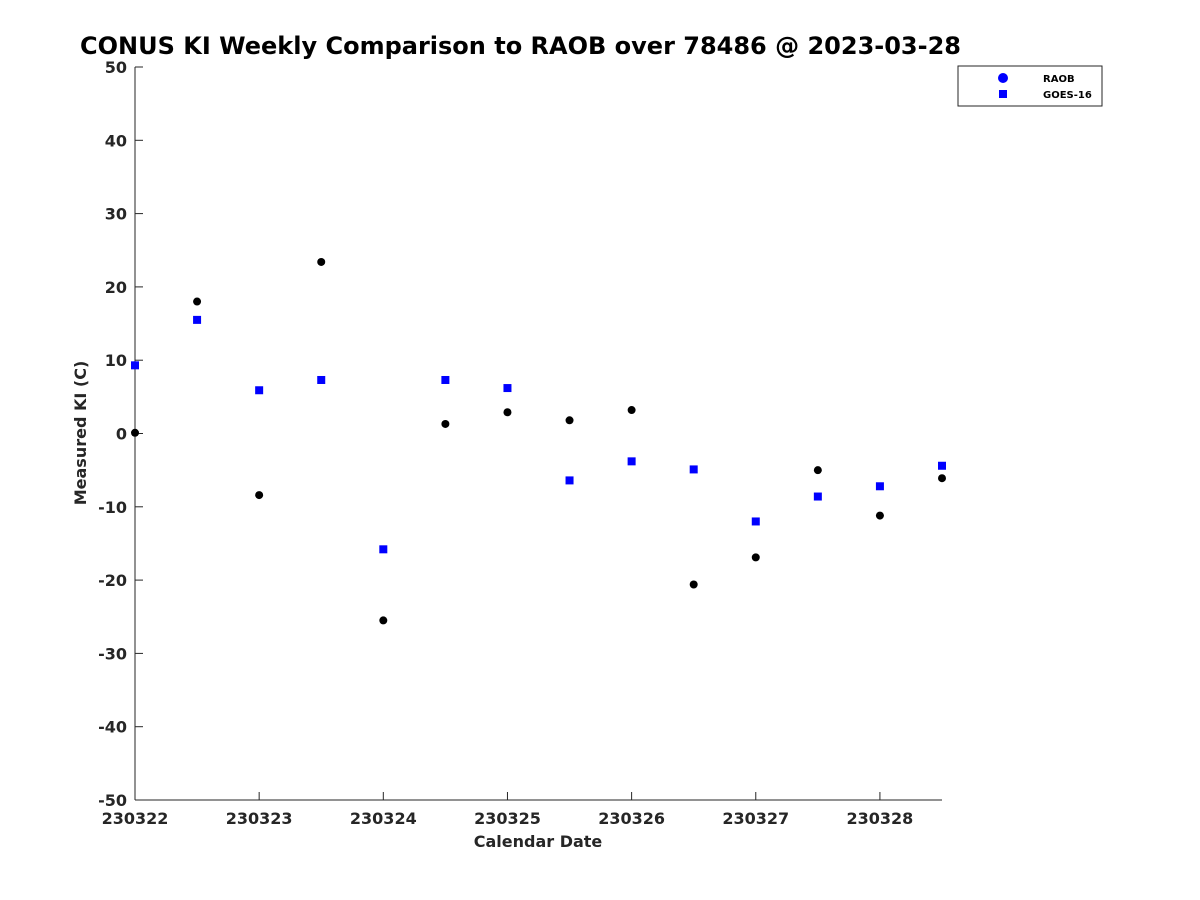 The image size is (1200, 900). Describe the element at coordinates (112, 580) in the screenshot. I see `y-tick-label: -20` at that location.